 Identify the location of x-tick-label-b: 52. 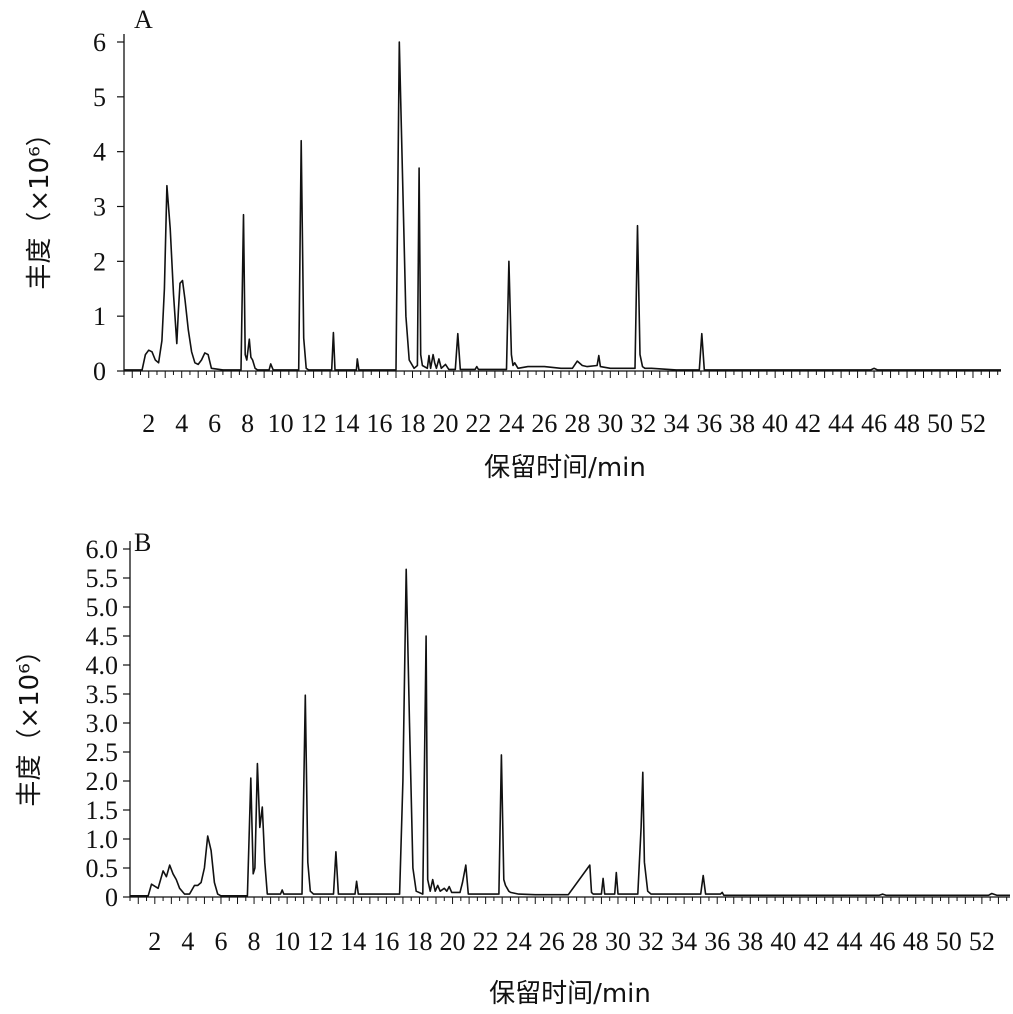
(982, 941).